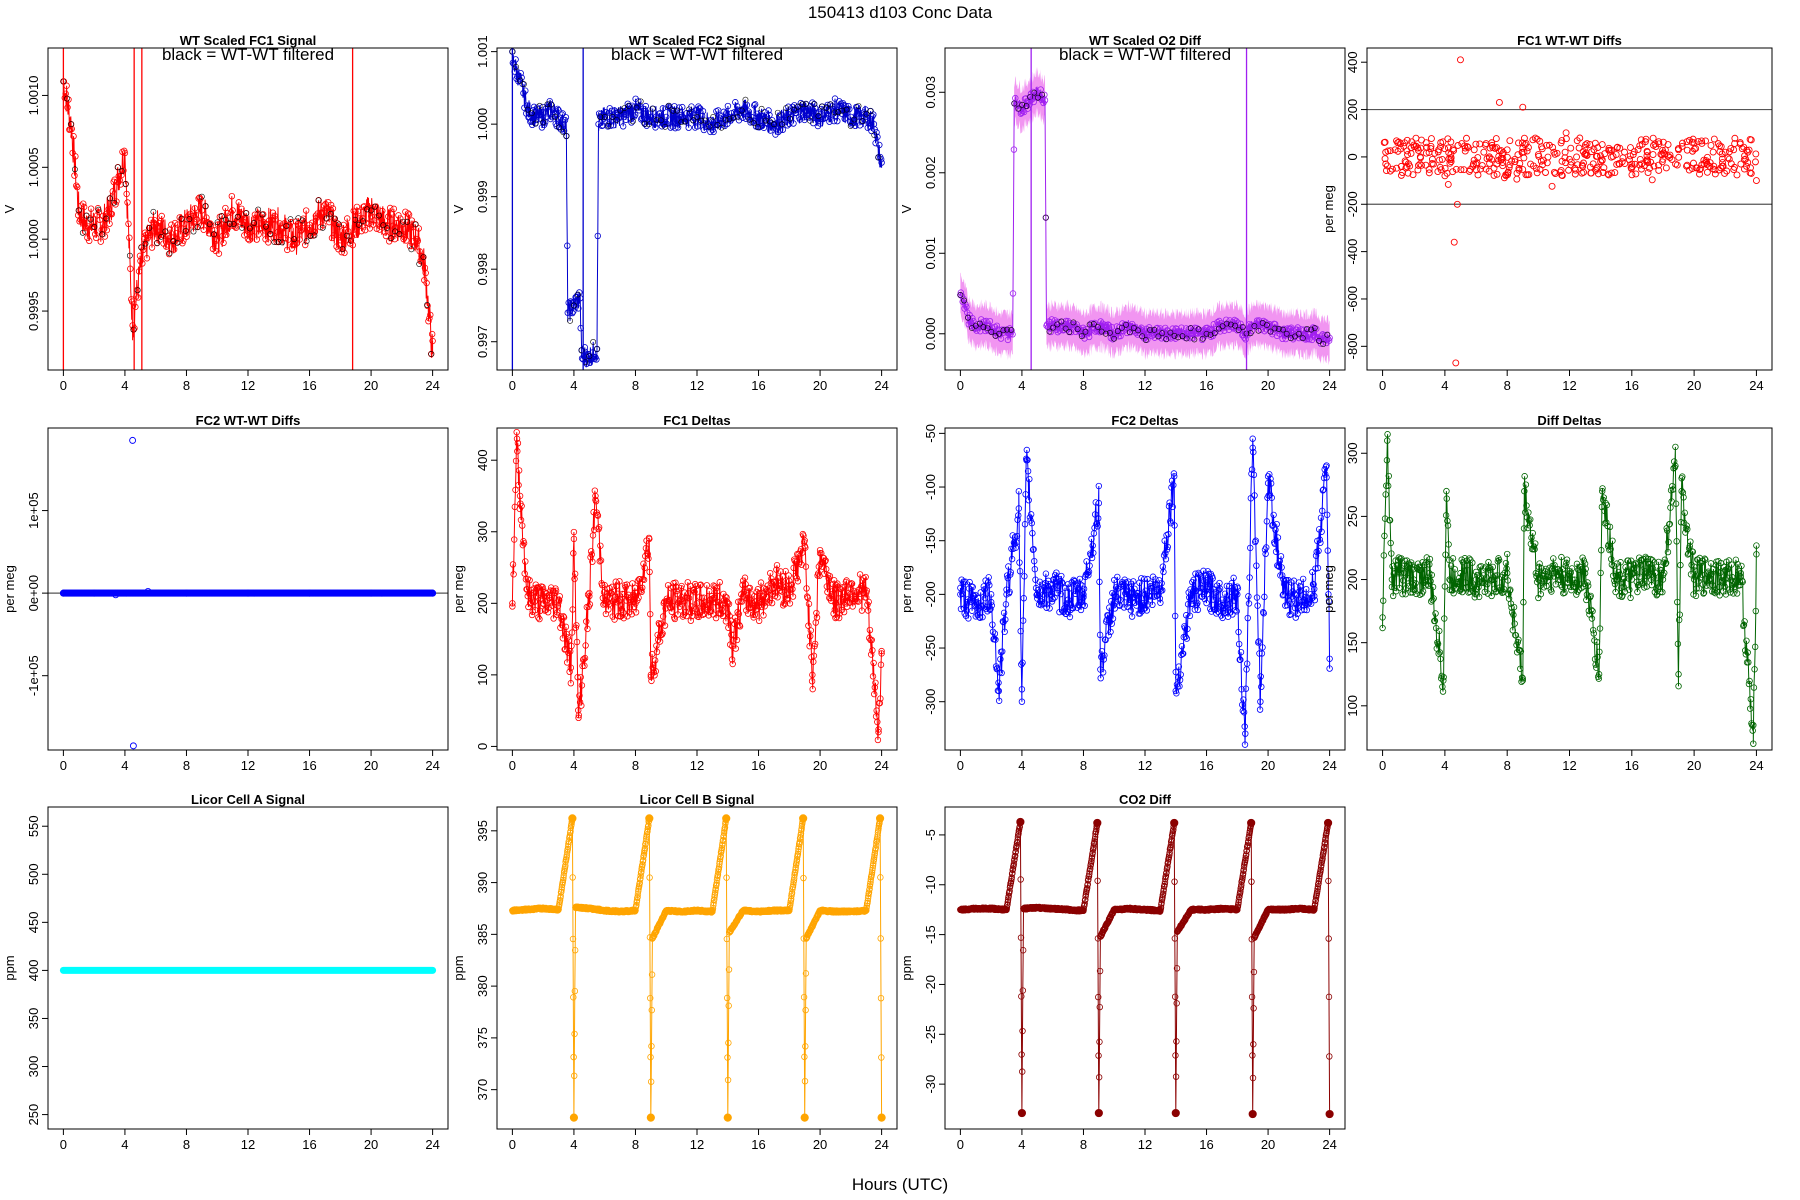 The image size is (1800, 1200). What do you see at coordinates (960, 765) in the screenshot?
I see `x-tick-label: 0` at bounding box center [960, 765].